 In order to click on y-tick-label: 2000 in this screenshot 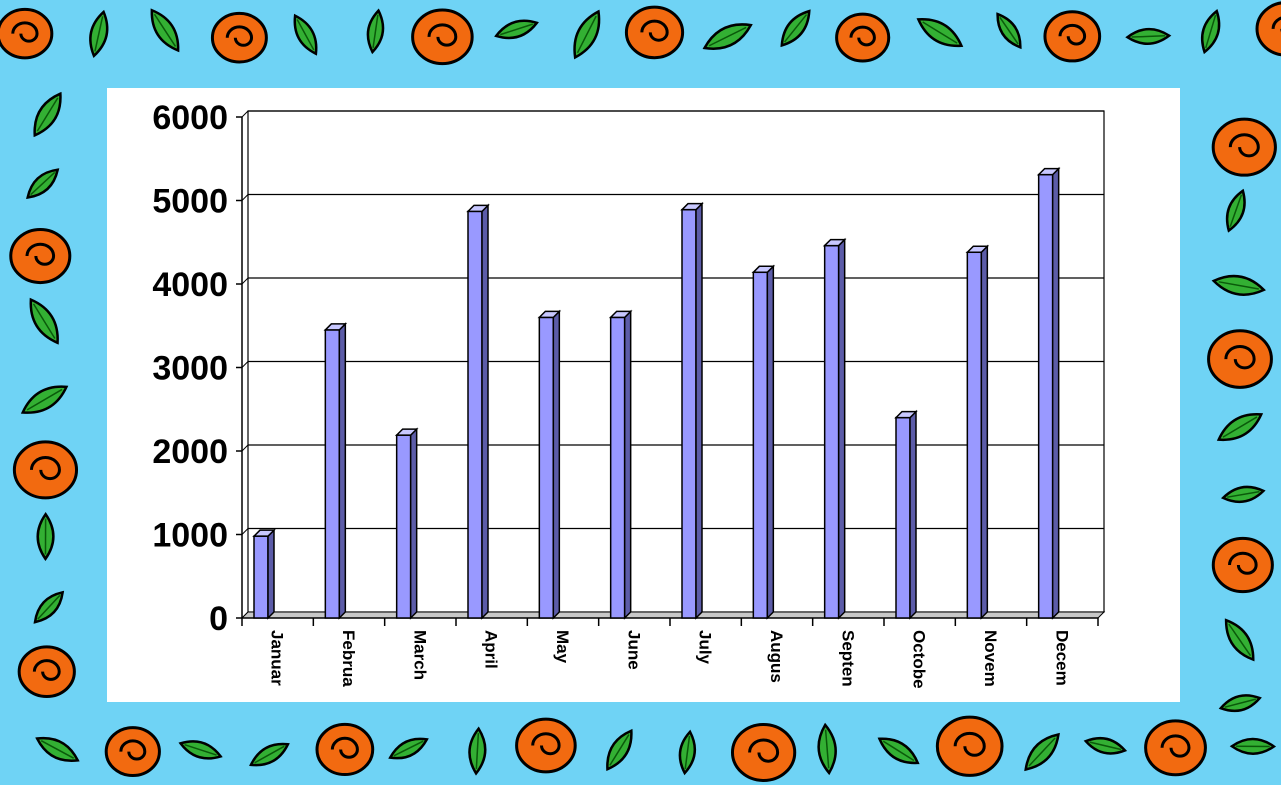, I will do `click(190, 452)`.